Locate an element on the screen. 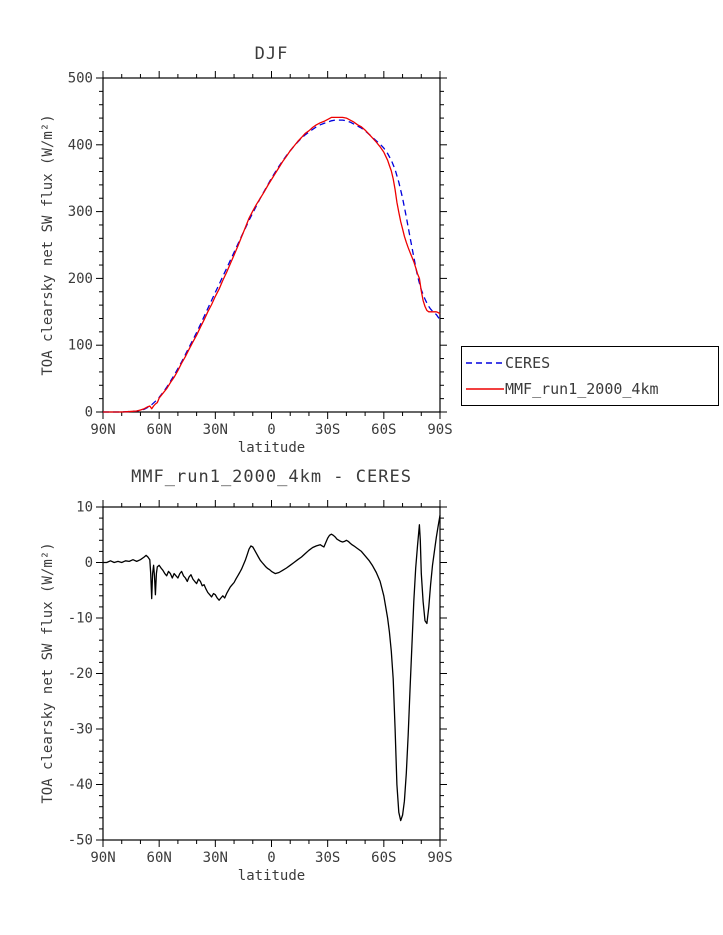 The image size is (723, 935). svg-text: -30 is located at coordinates (80, 730).